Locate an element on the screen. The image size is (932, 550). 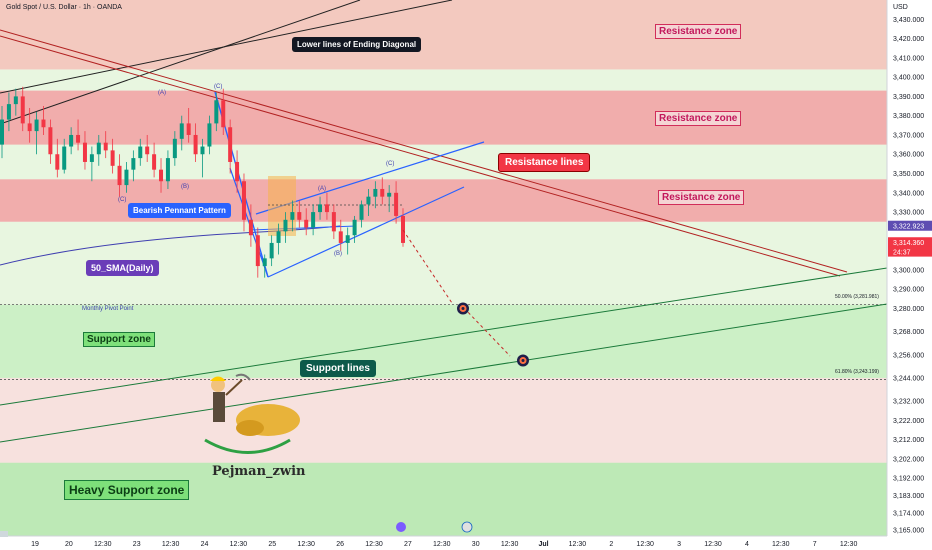
x-tick-label-24: 12:30 is located at coordinates (849, 544).